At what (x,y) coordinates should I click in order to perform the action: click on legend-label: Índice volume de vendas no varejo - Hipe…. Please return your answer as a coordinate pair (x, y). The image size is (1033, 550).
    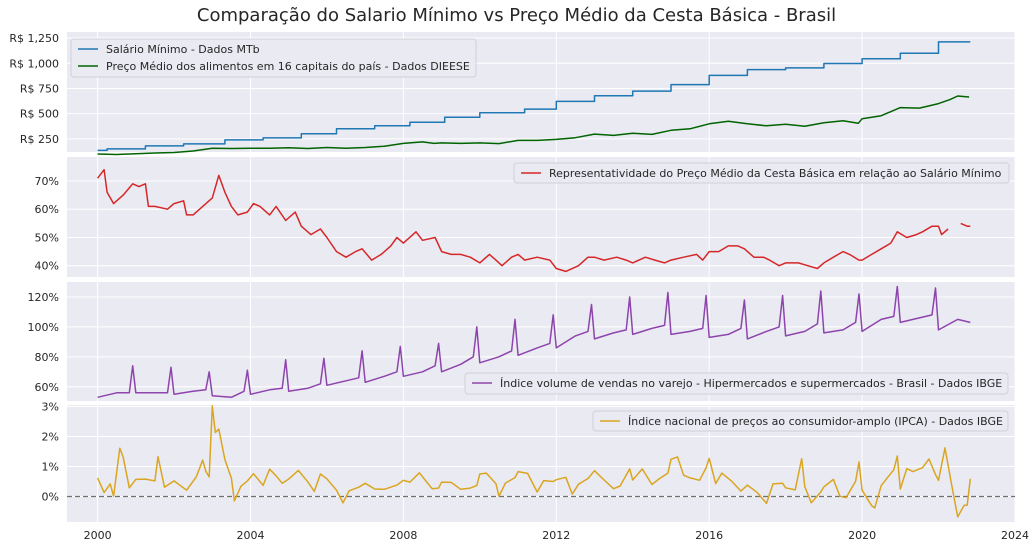
    Looking at the image, I should click on (751, 383).